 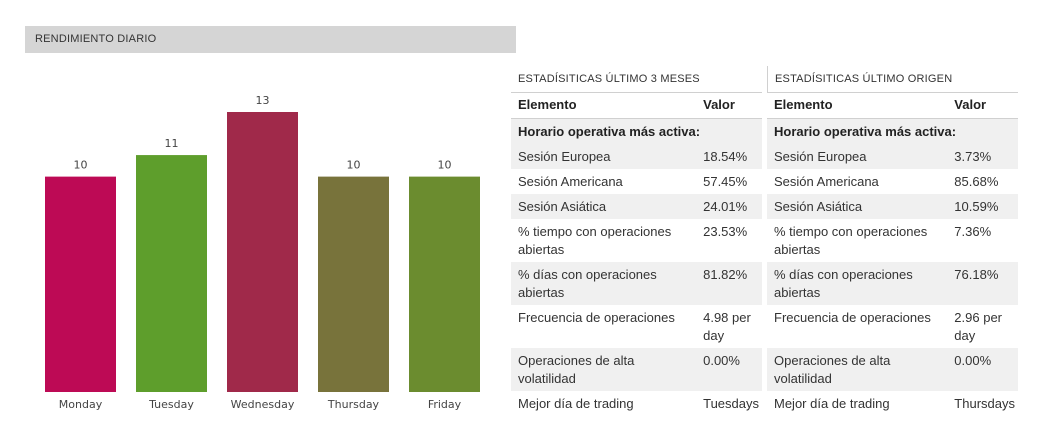 What do you see at coordinates (983, 156) in the screenshot?
I see `row-value: 3.73%` at bounding box center [983, 156].